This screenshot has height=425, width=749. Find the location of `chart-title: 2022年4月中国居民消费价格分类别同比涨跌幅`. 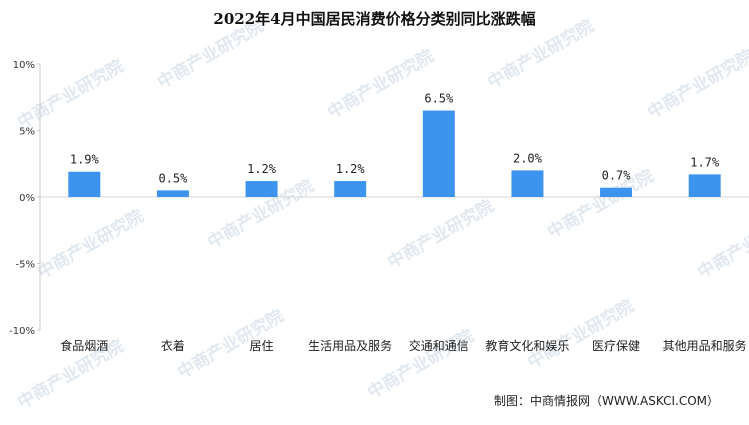

chart-title: 2022年4月中国居民消费价格分类别同比涨跌幅 is located at coordinates (374, 19).